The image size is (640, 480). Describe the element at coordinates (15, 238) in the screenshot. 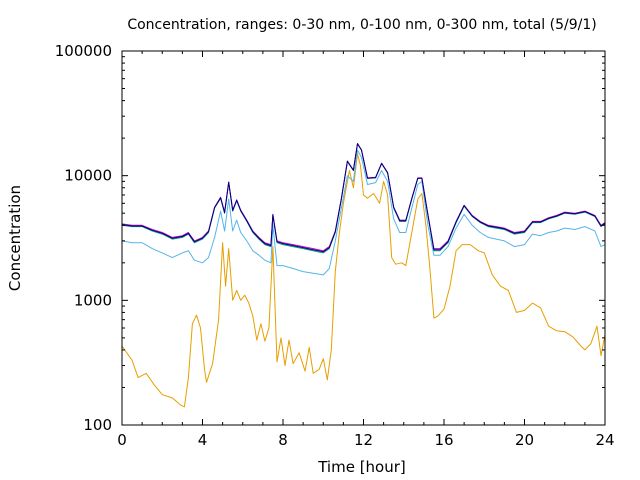

I see `y-axis-label: Concentration` at that location.